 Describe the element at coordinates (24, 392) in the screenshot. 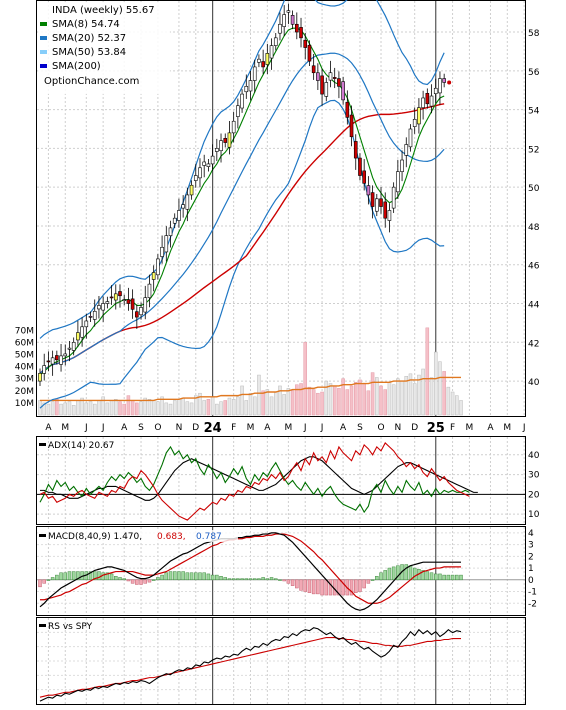

I see `volume-y-tick-label: 20M` at that location.